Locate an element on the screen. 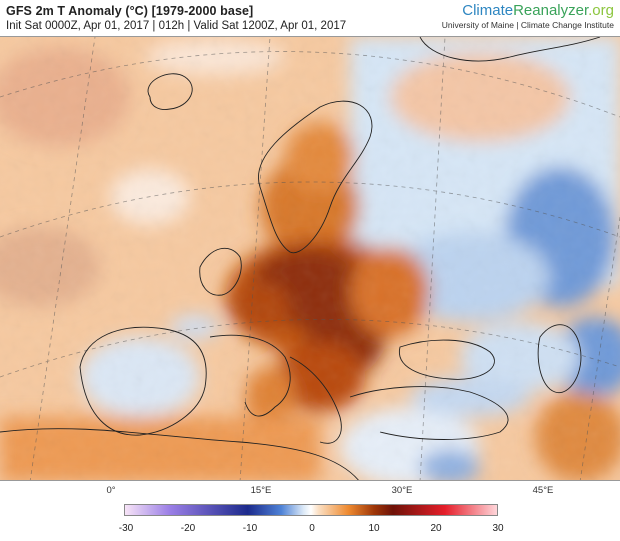 The height and width of the screenshot is (541, 620). britain-outline is located at coordinates (220, 271).